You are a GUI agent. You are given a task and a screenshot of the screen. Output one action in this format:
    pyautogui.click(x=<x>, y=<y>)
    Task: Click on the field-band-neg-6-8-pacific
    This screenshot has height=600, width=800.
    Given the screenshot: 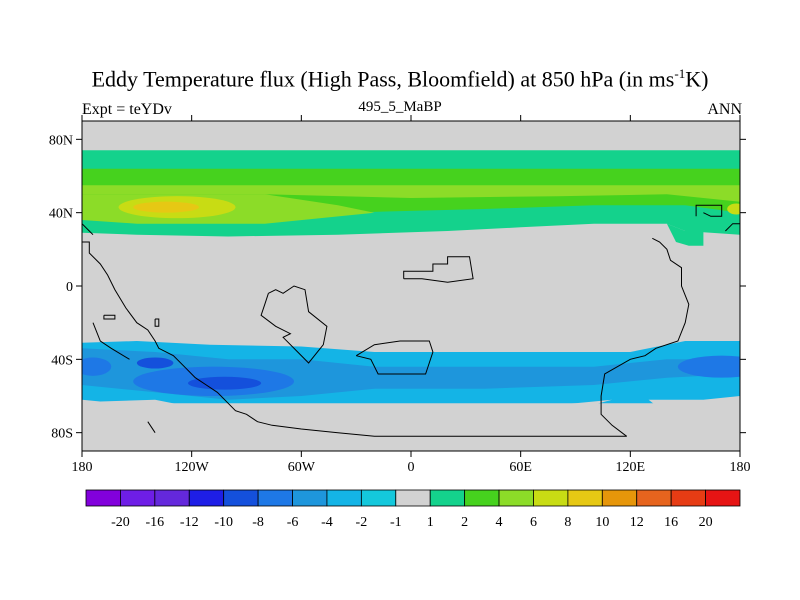 What is the action you would take?
    pyautogui.click(x=708, y=366)
    